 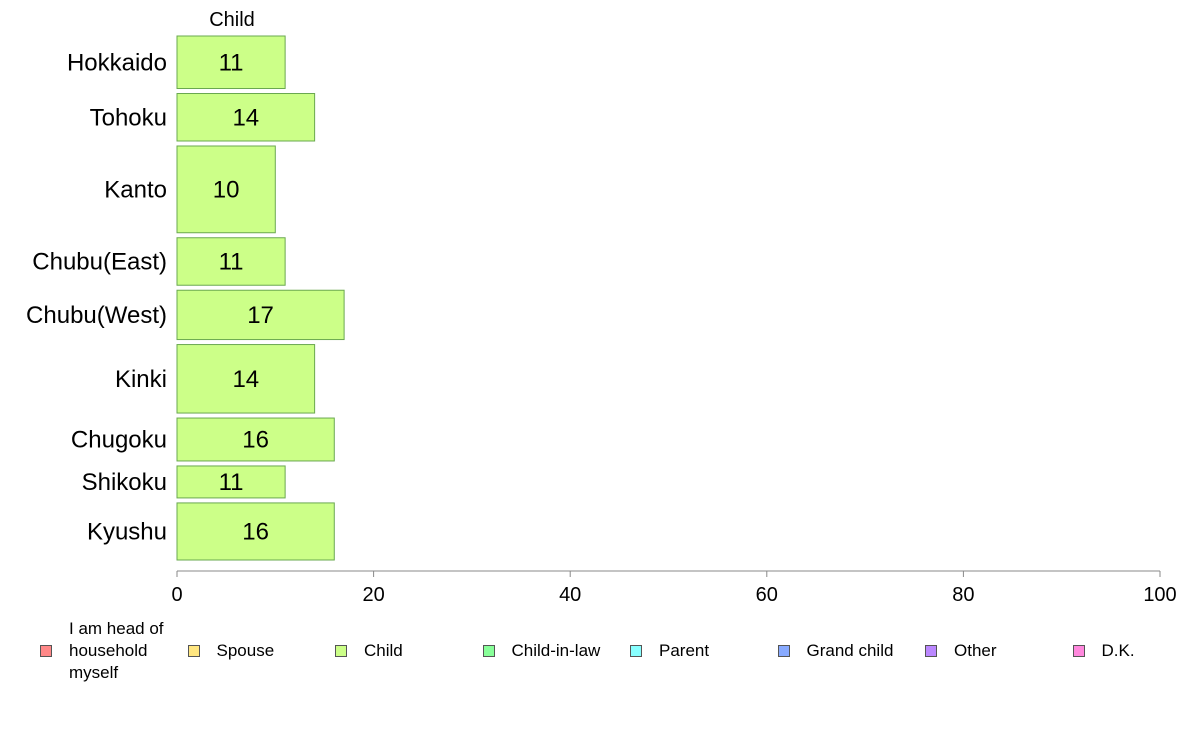 I want to click on legend-label: Child-in-law, so click(x=556, y=650).